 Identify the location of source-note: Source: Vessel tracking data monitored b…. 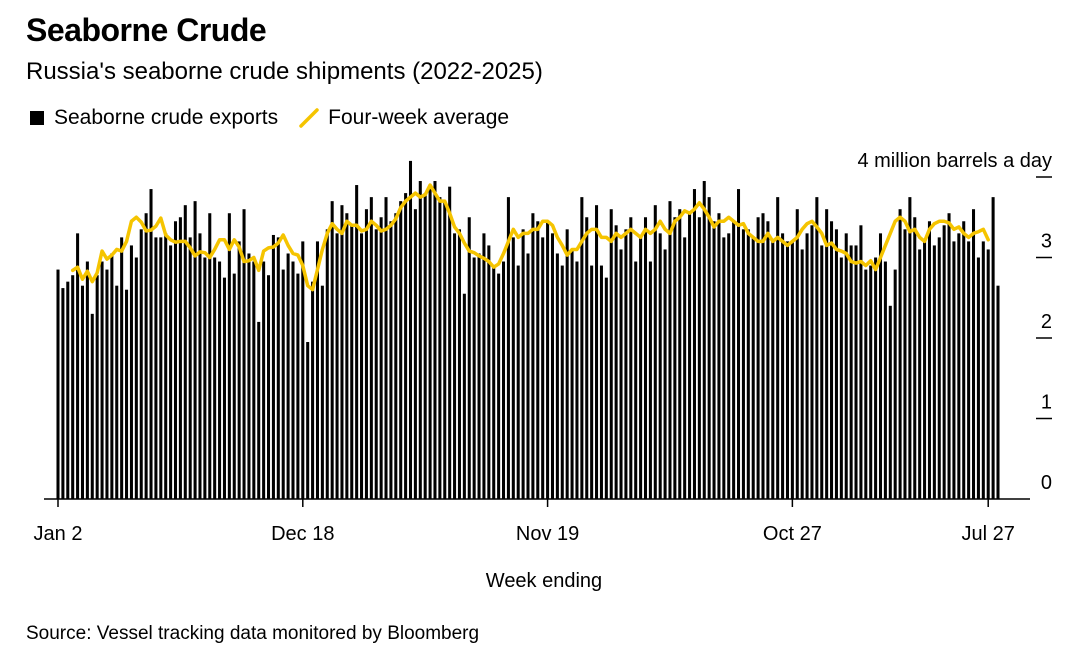
(253, 633).